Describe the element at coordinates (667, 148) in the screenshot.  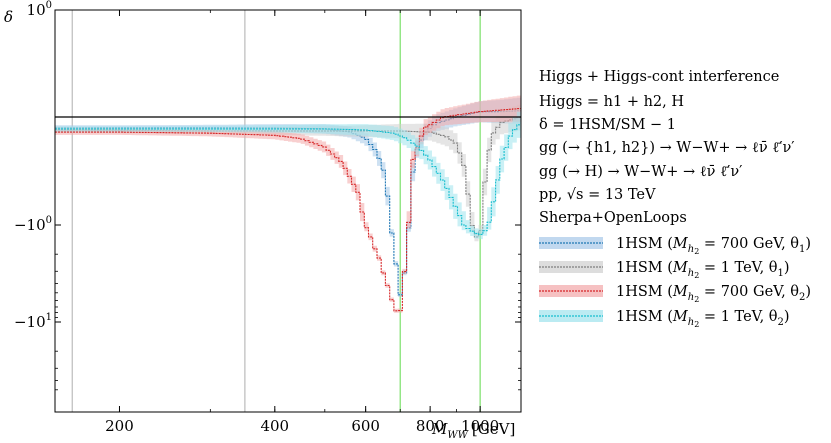
I see `legend-title-line-4: gg (→ {h1, h2}) → W−W+ → ℓν̄ ℓ̄′ν′` at that location.